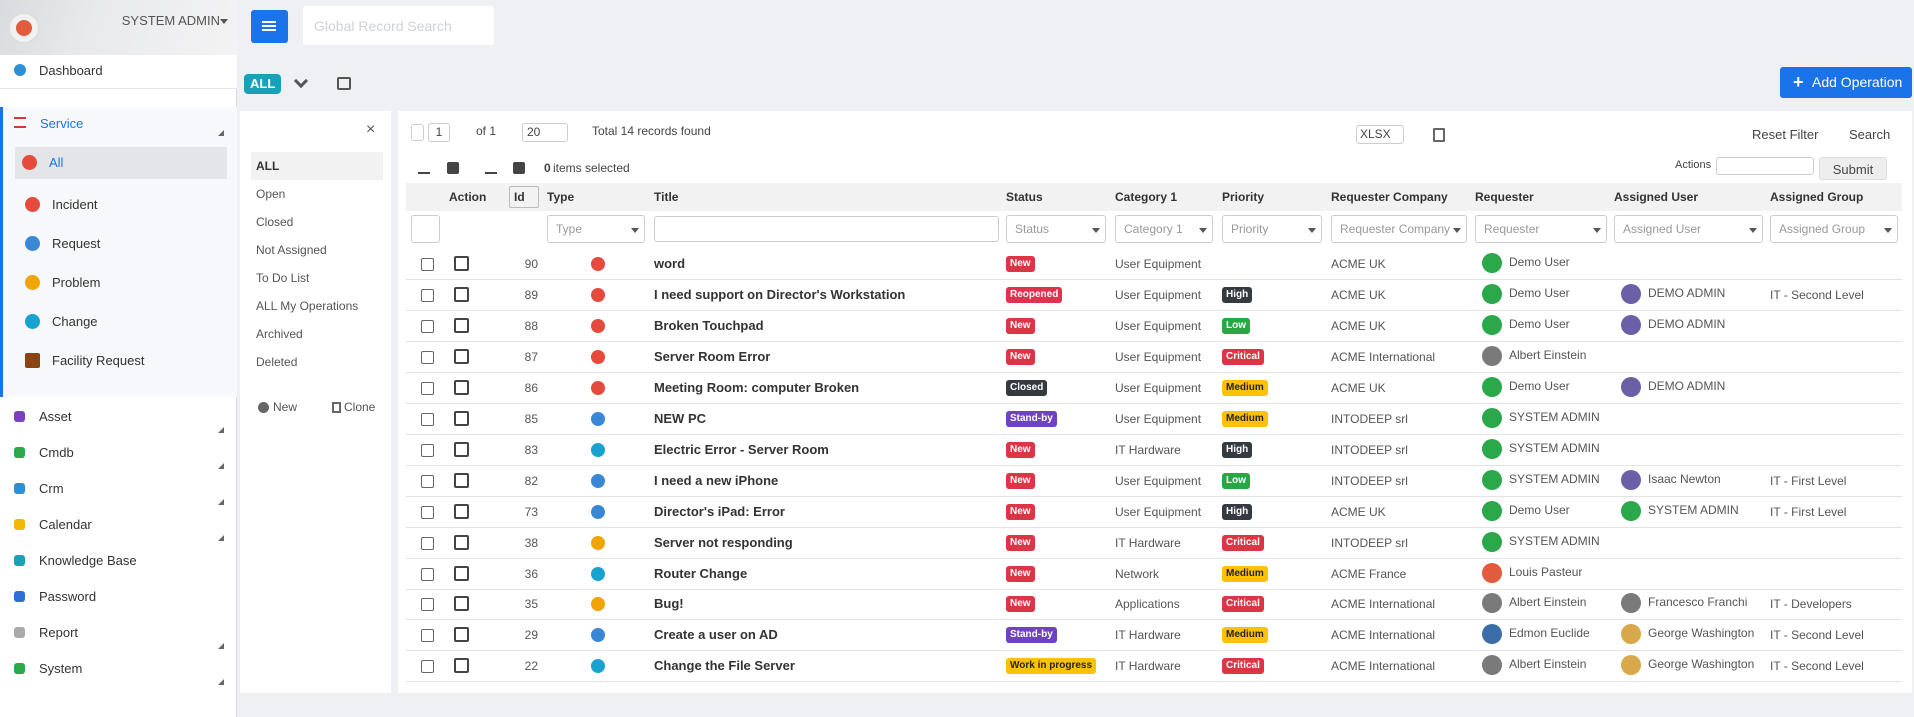 The image size is (1914, 717). What do you see at coordinates (62, 123) in the screenshot?
I see `nav-item: Service` at bounding box center [62, 123].